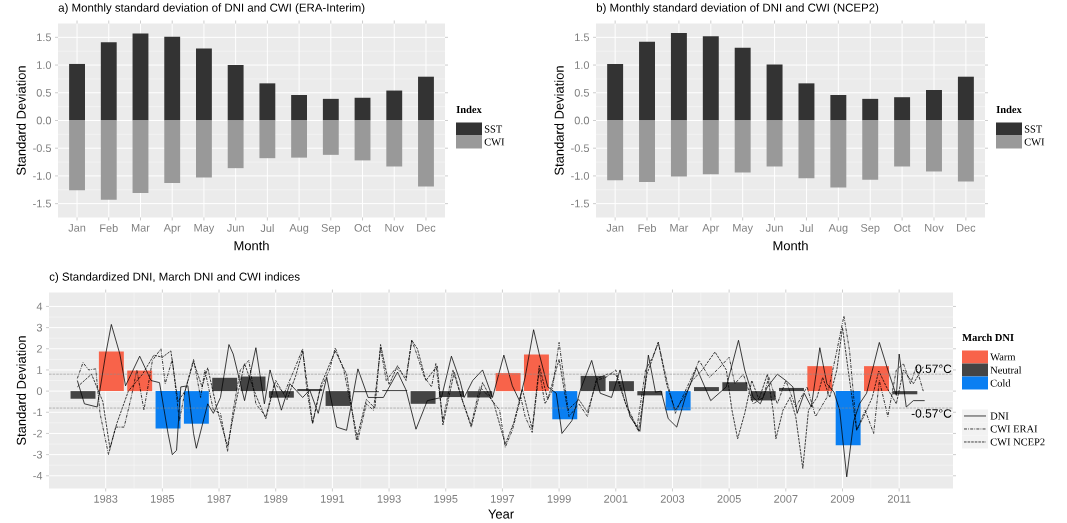 This screenshot has width=1067, height=523. I want to click on y-tick-label: -1.5, so click(42, 203).